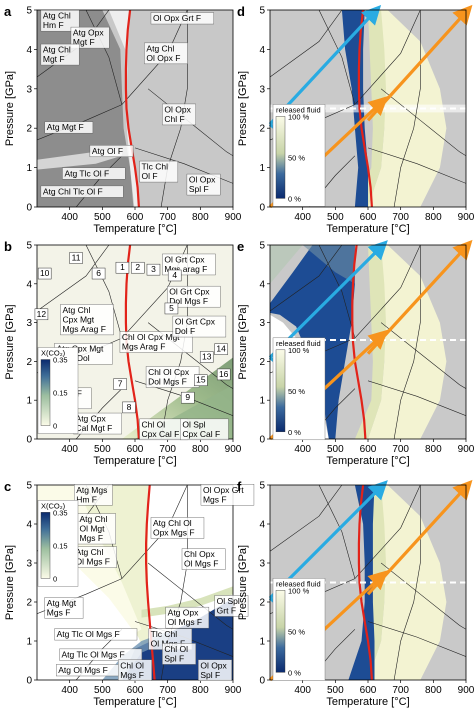 The height and width of the screenshot is (712, 474). What do you see at coordinates (201, 559) in the screenshot?
I see `phase-label: Chl Opx Ol Mgs F` at bounding box center [201, 559].